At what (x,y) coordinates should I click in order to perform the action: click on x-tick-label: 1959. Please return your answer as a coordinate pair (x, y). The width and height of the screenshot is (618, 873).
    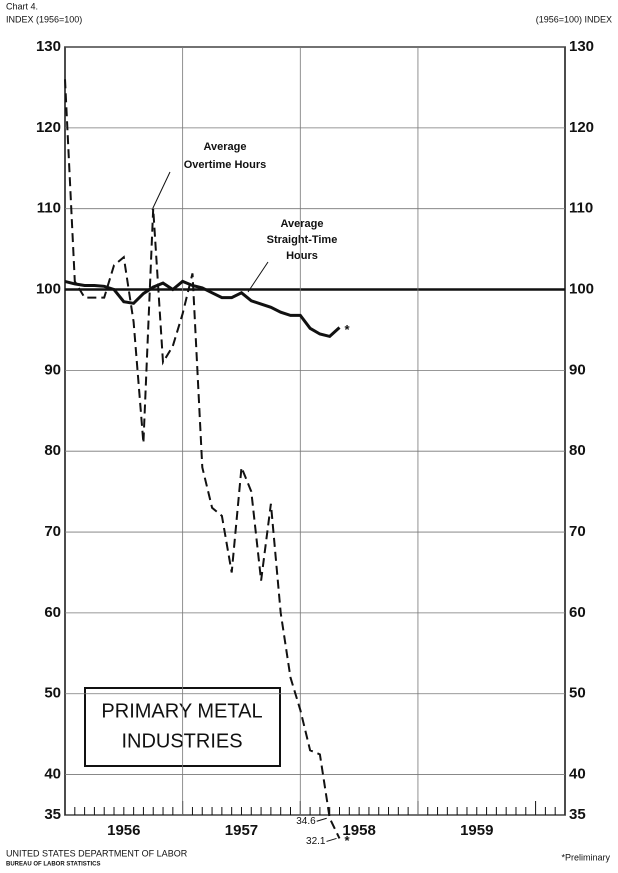
    Looking at the image, I should click on (476, 830).